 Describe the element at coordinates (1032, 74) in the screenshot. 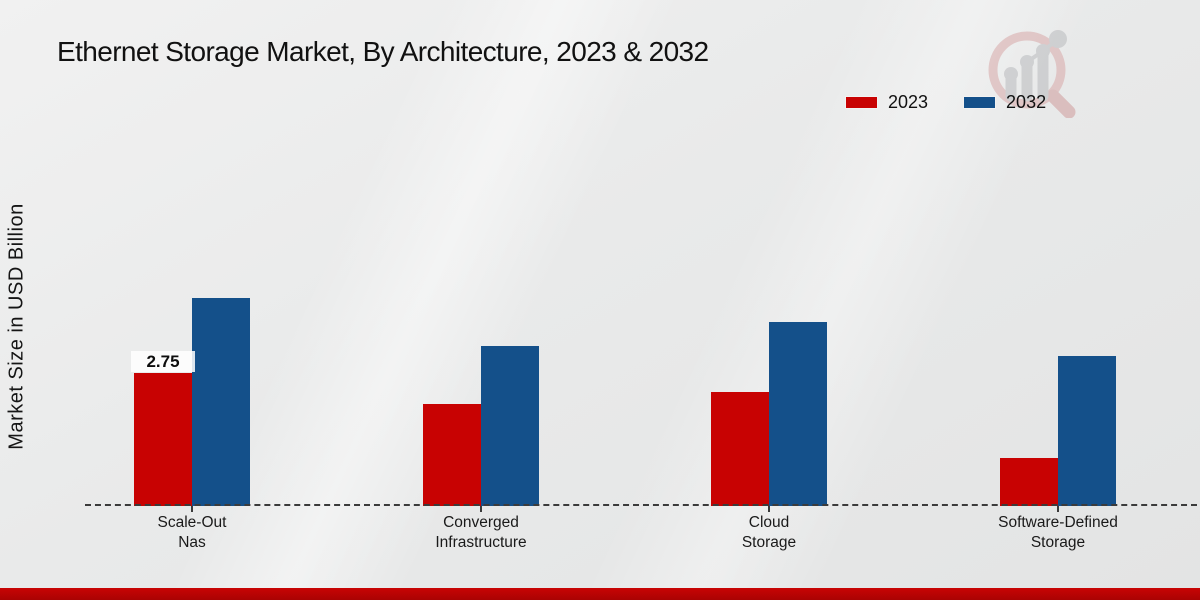

I see `magnifier-trend-logo` at that location.